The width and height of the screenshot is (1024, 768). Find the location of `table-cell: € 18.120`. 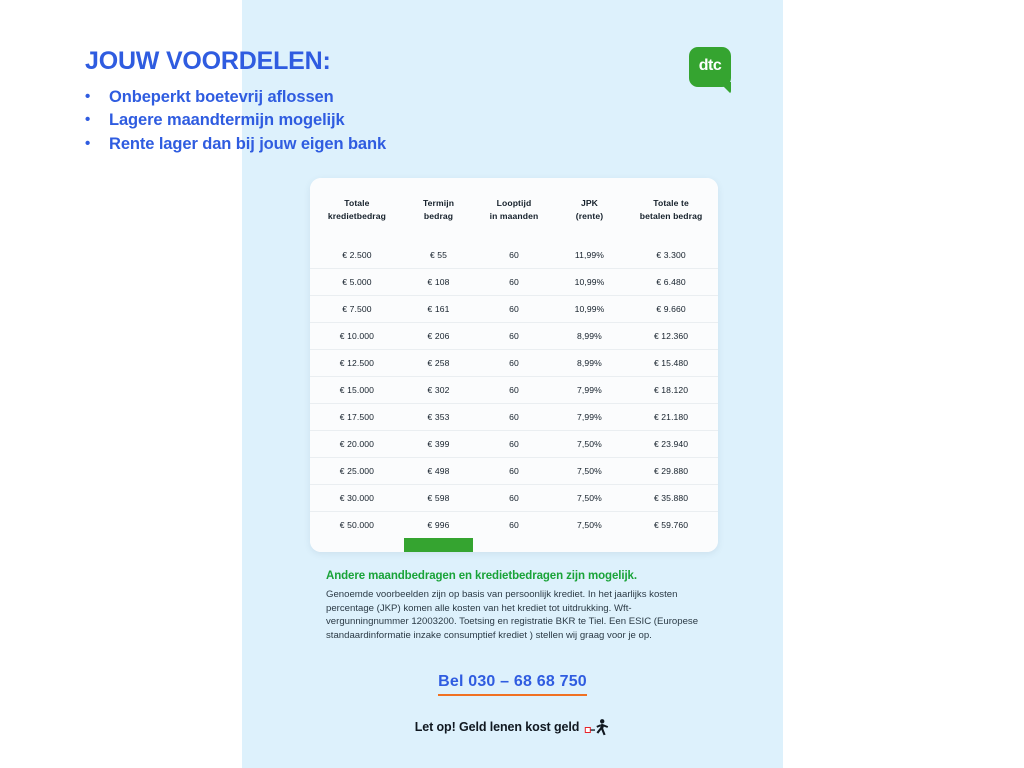

table-cell: € 18.120 is located at coordinates (671, 390).